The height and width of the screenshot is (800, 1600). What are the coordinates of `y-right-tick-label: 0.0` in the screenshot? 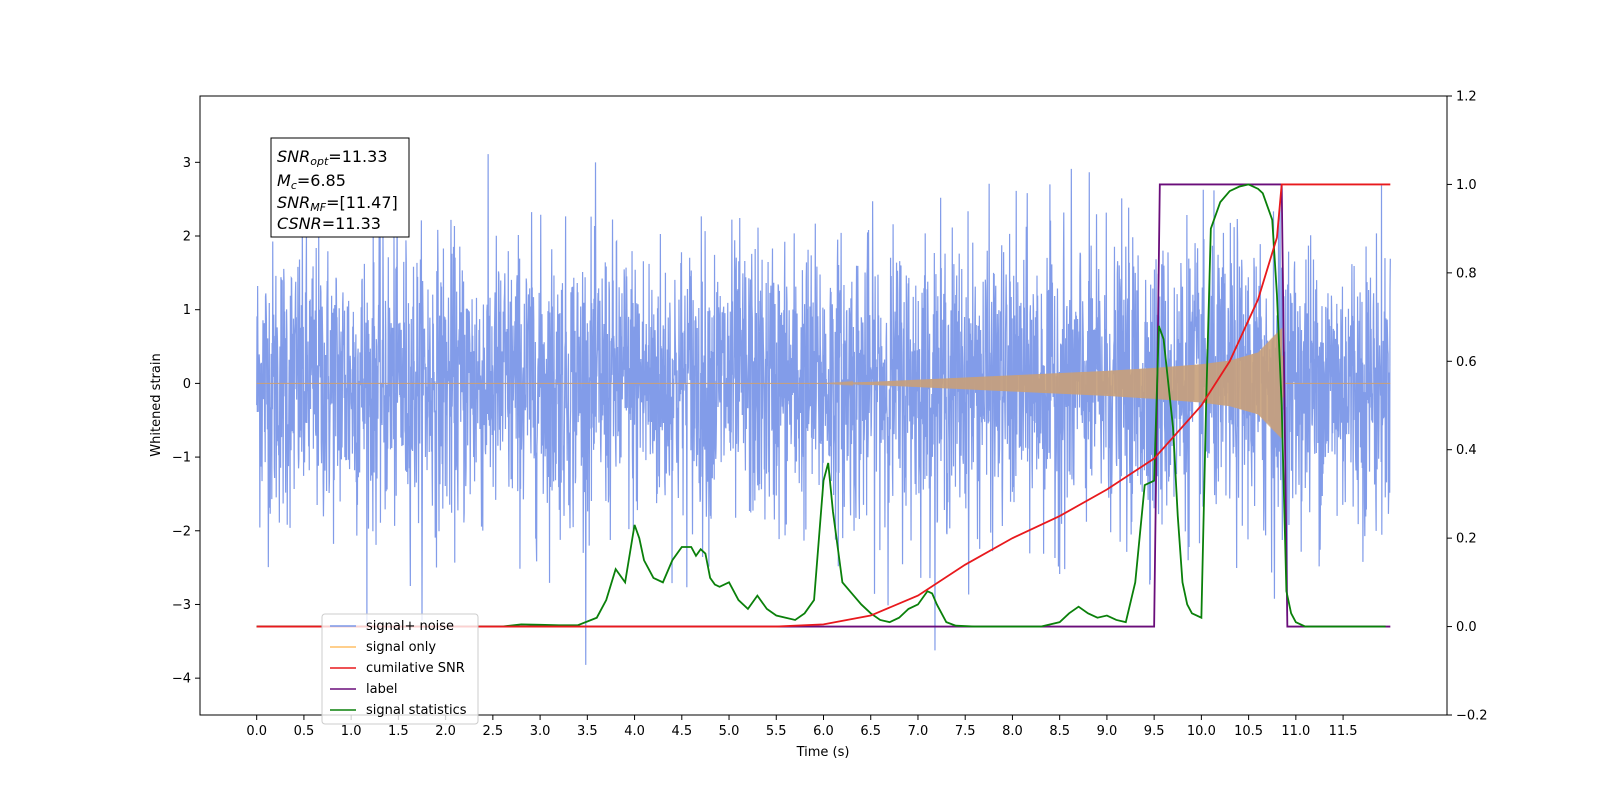 It's located at (1466, 627).